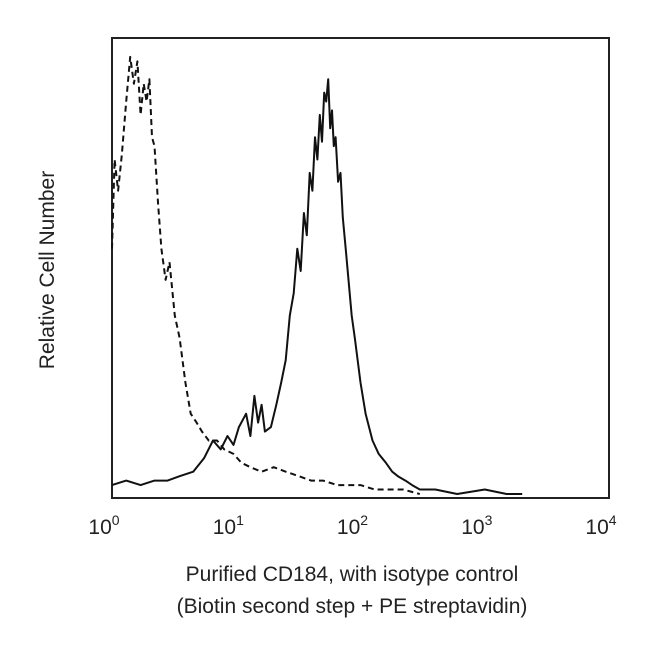 This screenshot has height=657, width=650. What do you see at coordinates (47, 270) in the screenshot?
I see `y-axis-title: Relative Cell Number` at bounding box center [47, 270].